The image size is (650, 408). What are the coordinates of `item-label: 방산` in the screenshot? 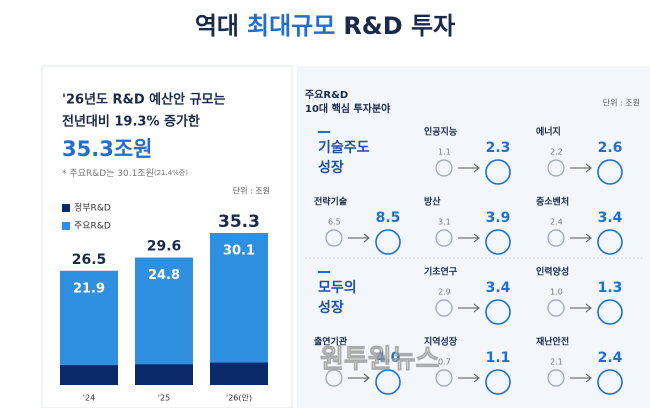 It's located at (432, 202).